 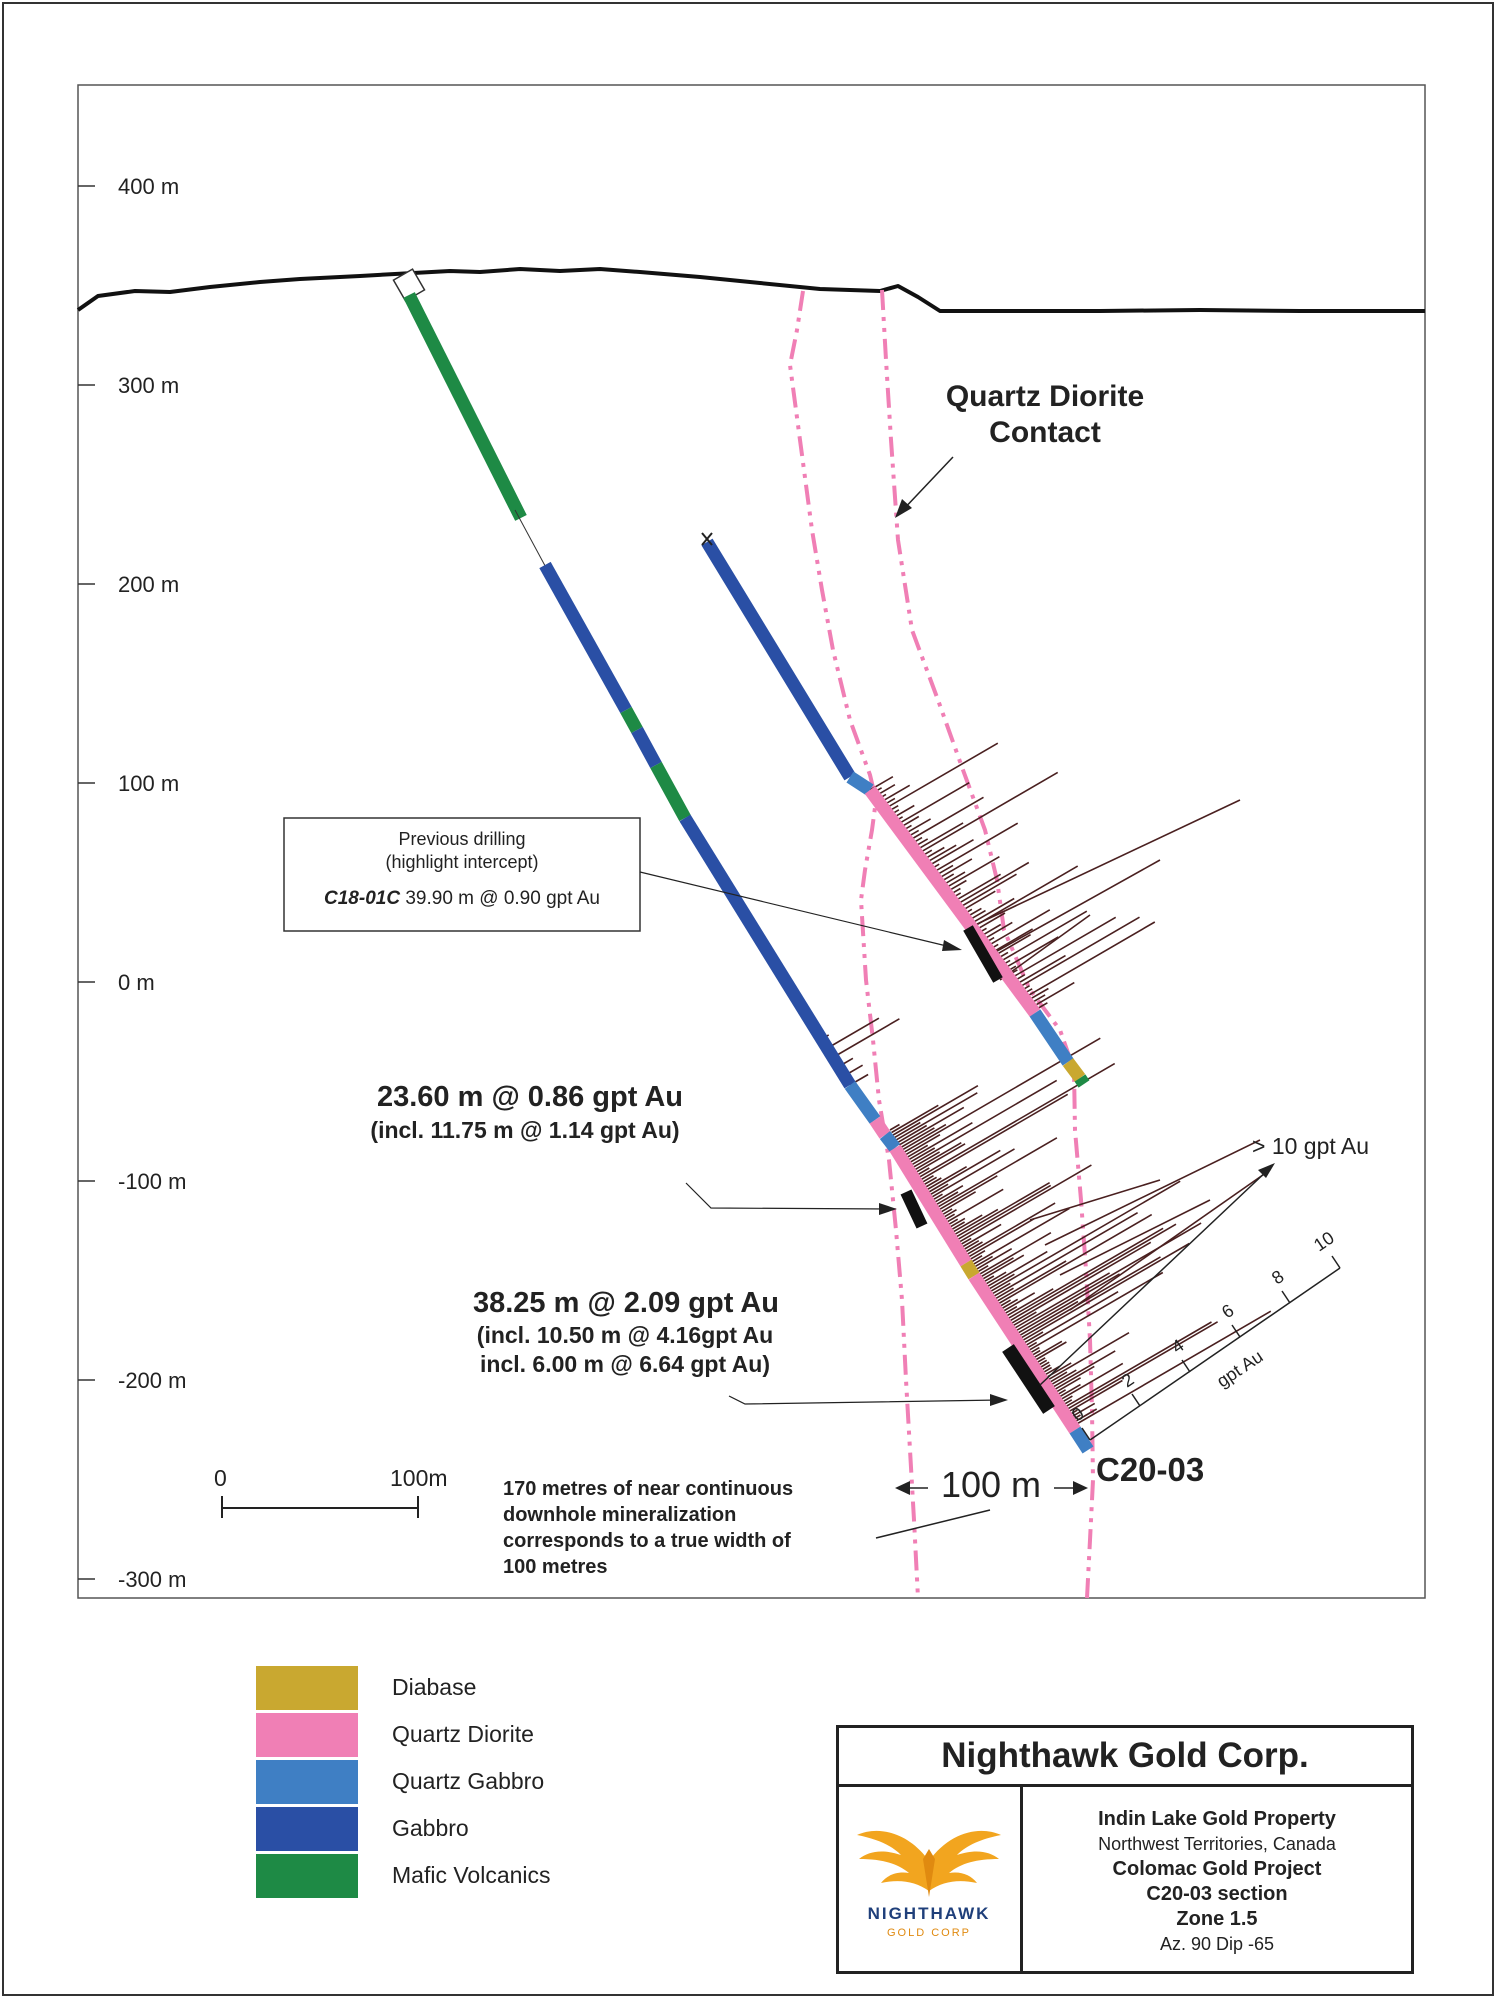 What do you see at coordinates (903, 508) in the screenshot?
I see `contact-arrowhead` at bounding box center [903, 508].